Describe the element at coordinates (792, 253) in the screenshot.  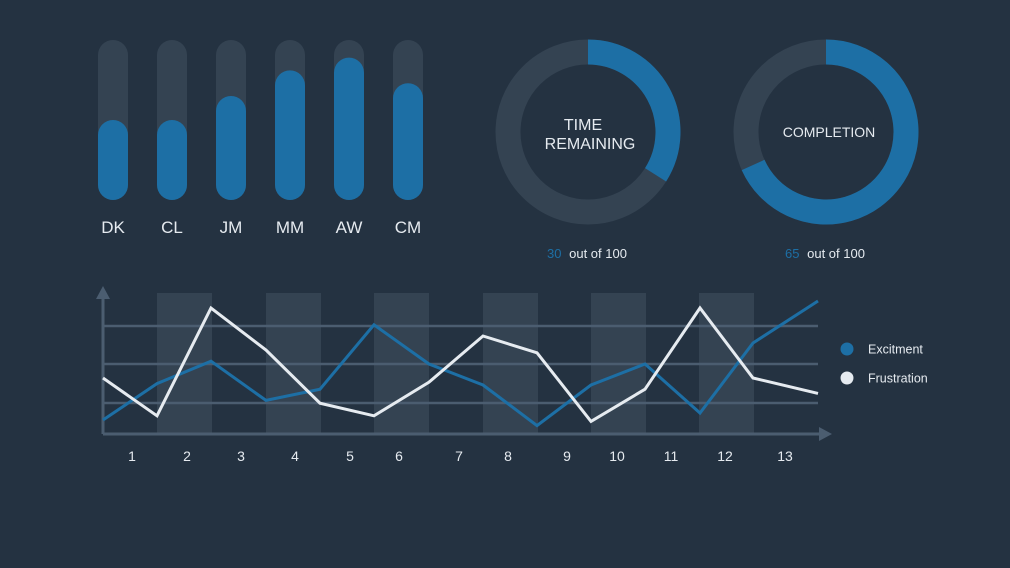
I see `donut-caption-value: 65` at that location.